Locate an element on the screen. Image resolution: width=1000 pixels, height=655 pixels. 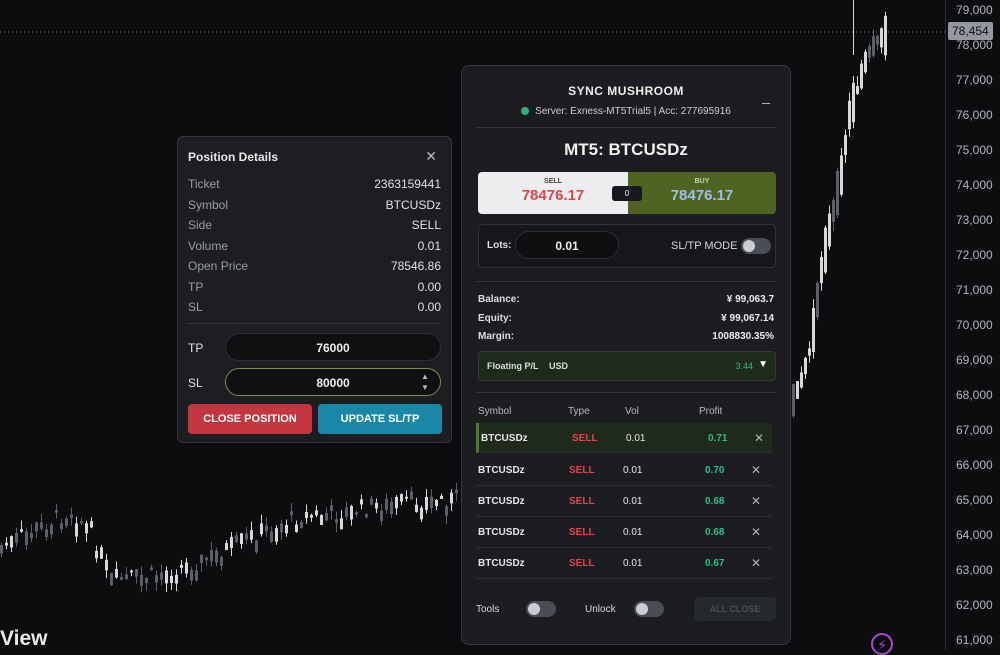
price-tick-label: 71,000 is located at coordinates (974, 290).